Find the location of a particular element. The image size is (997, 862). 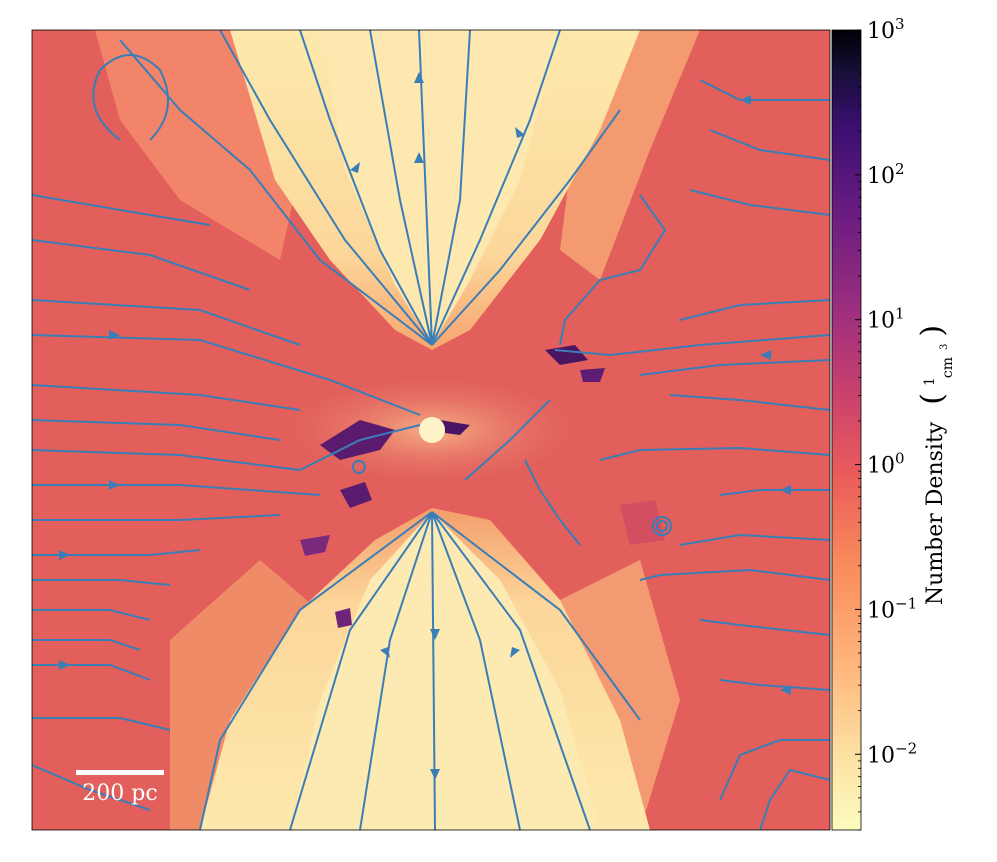

colorbar-title: Number Density ( 1 cm 3 ) is located at coordinates (936, 465).